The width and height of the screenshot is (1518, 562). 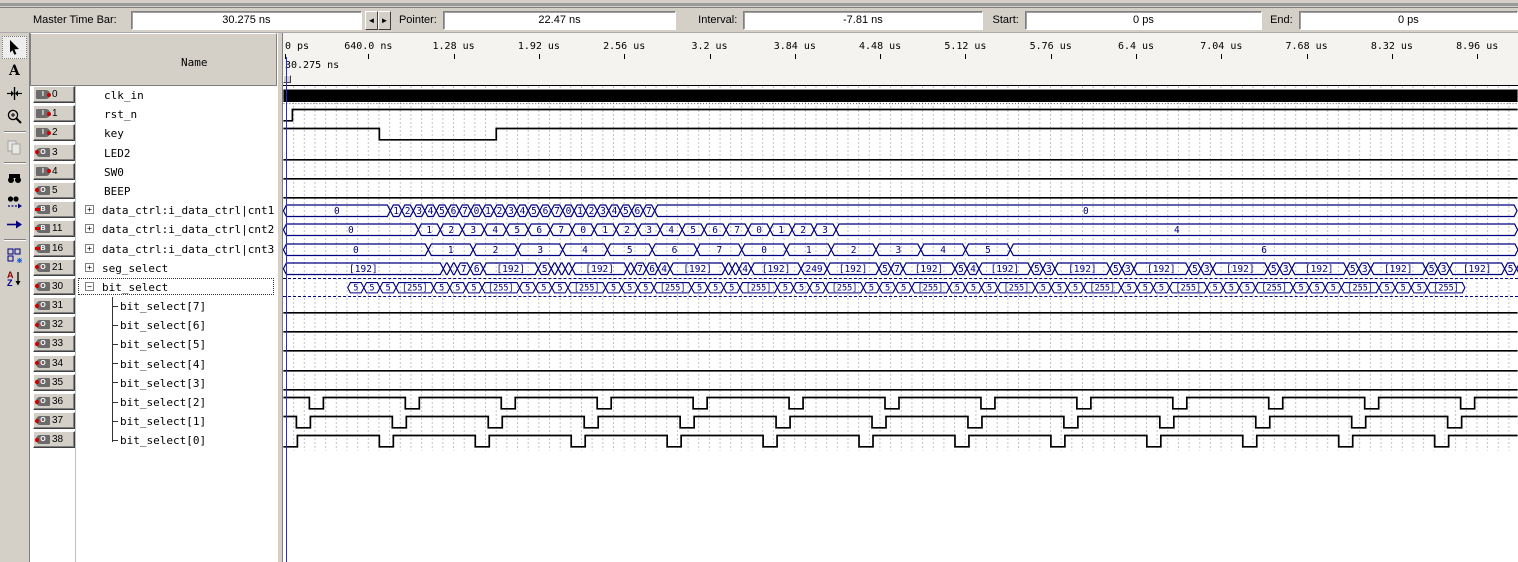 I want to click on wave-row-bit_select[7], so click(x=900, y=306).